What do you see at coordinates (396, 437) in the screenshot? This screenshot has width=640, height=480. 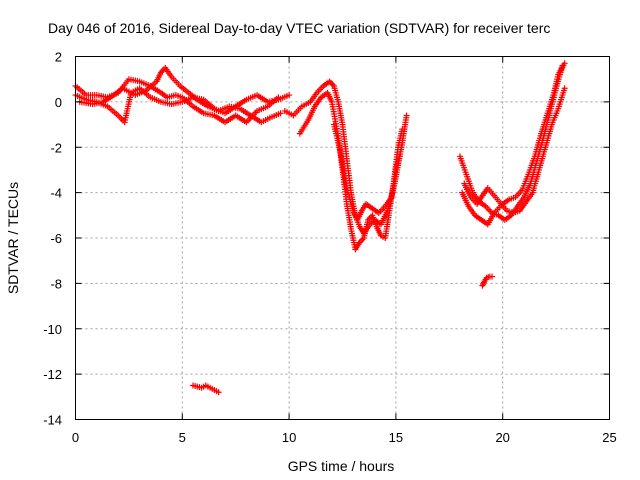 I see `x-tick-label: 15` at bounding box center [396, 437].